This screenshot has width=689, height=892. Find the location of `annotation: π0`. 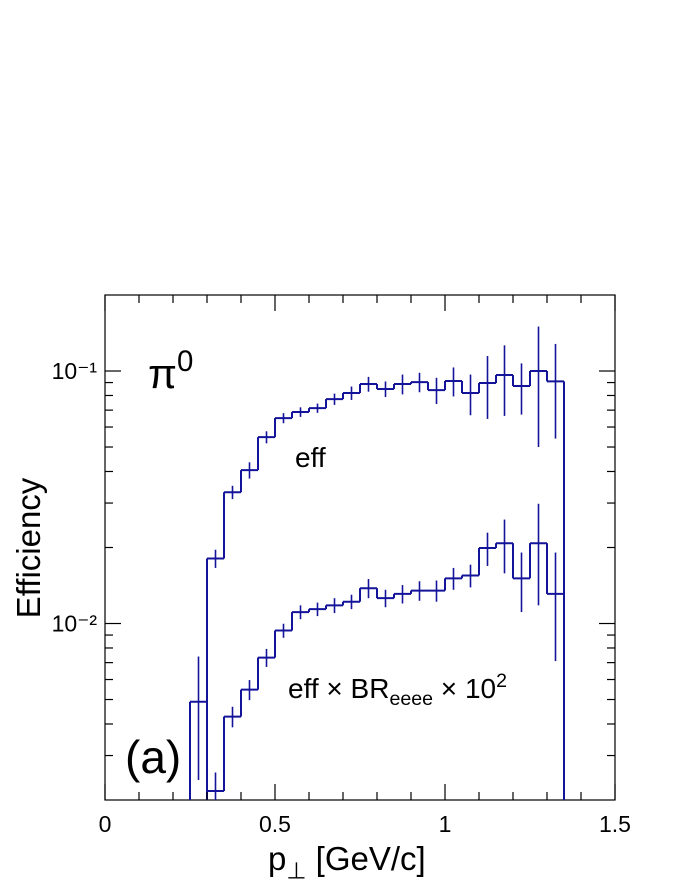

annotation: π0 is located at coordinates (170, 371).